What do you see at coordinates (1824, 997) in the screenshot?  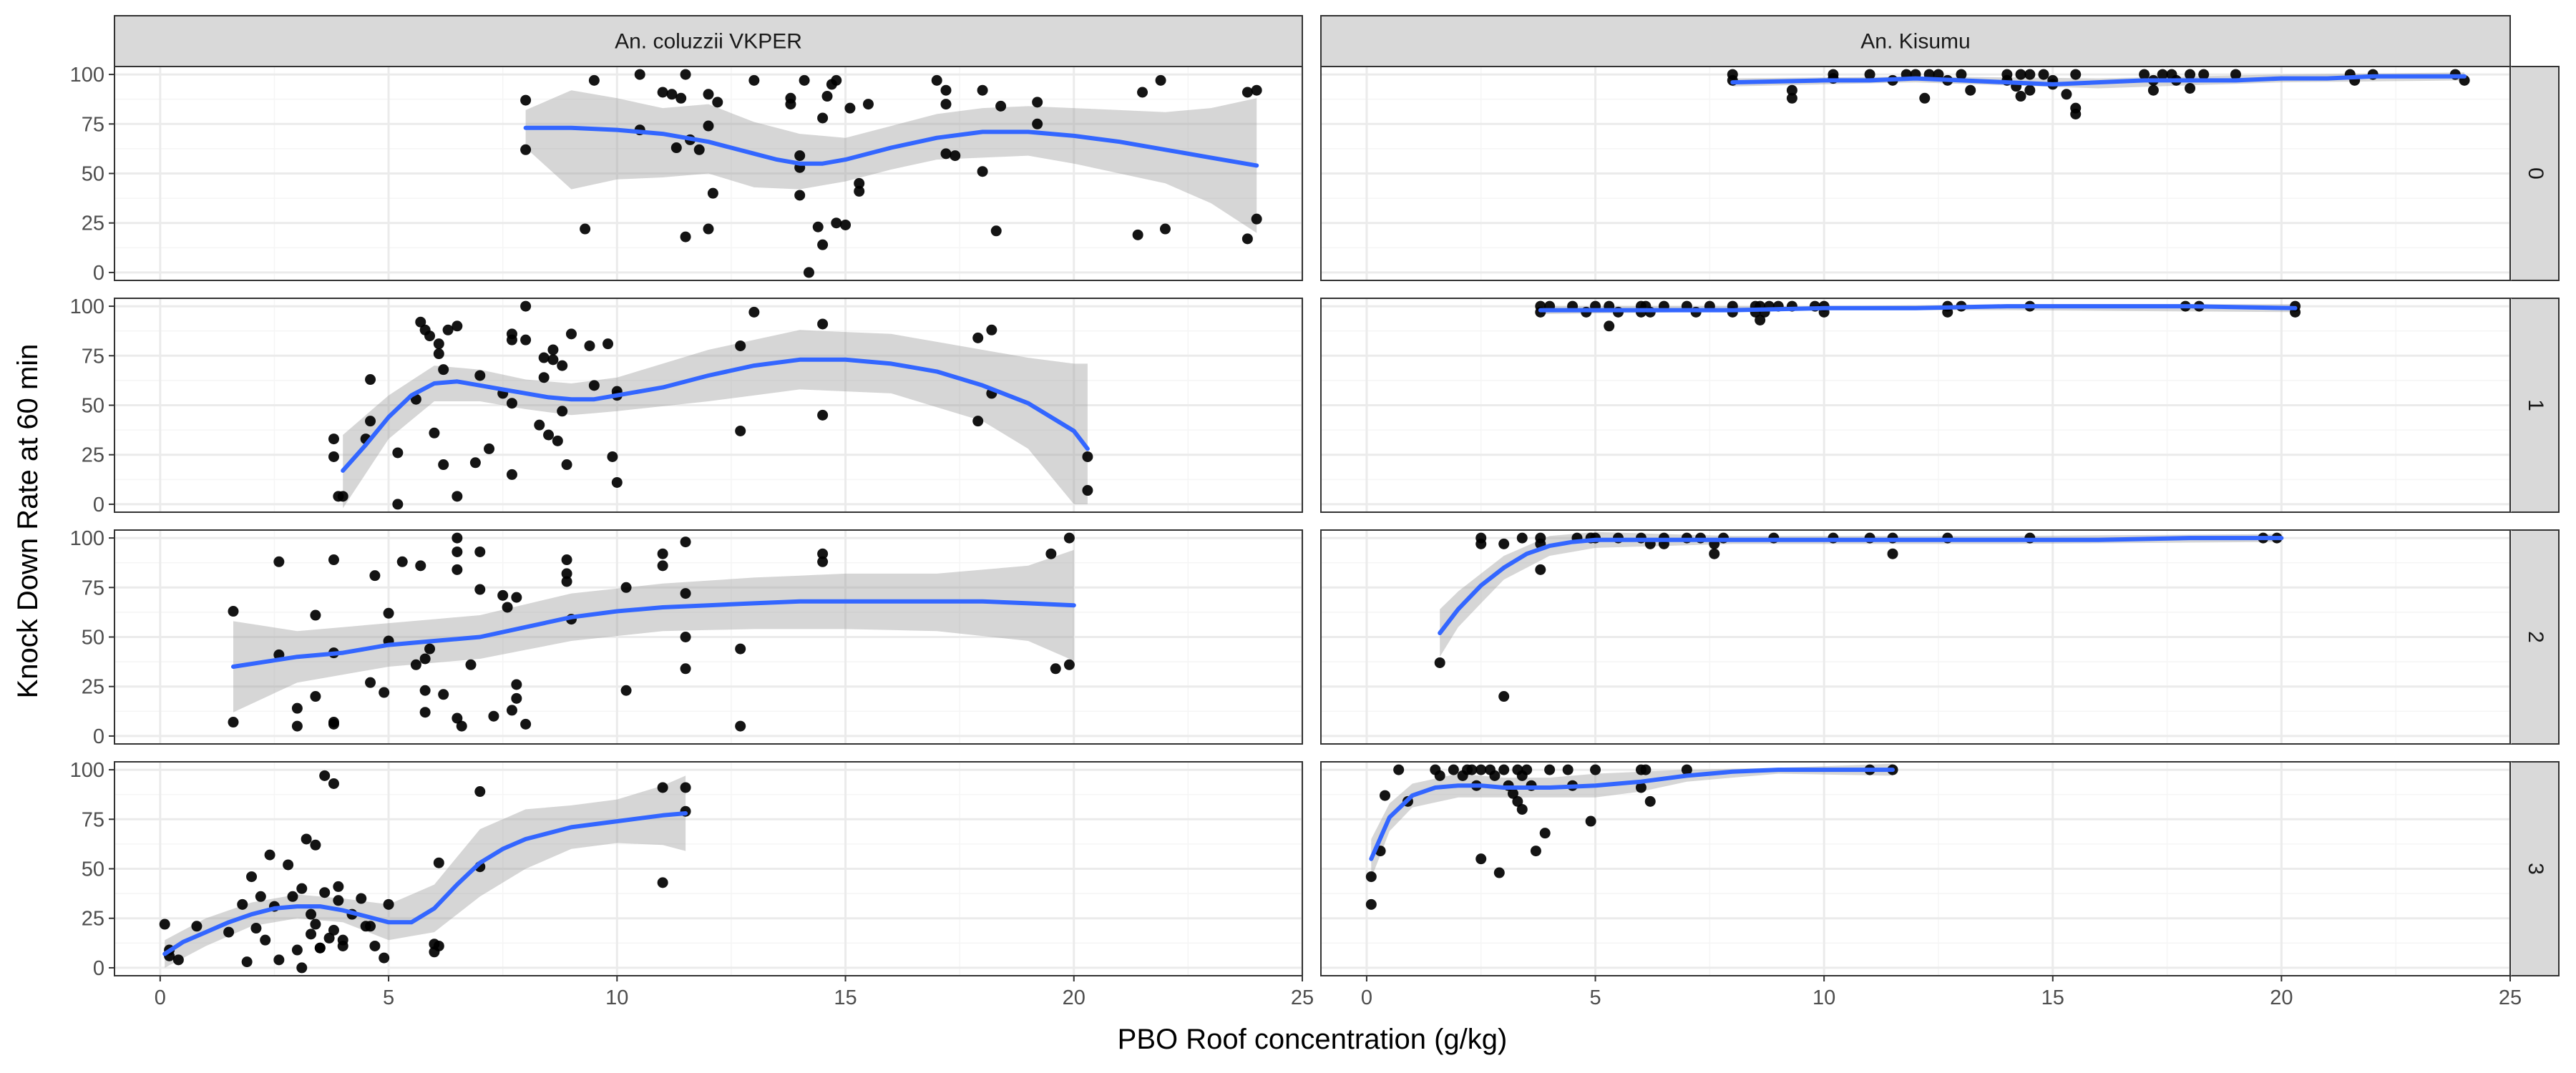 I see `x-tick-label: 10` at bounding box center [1824, 997].